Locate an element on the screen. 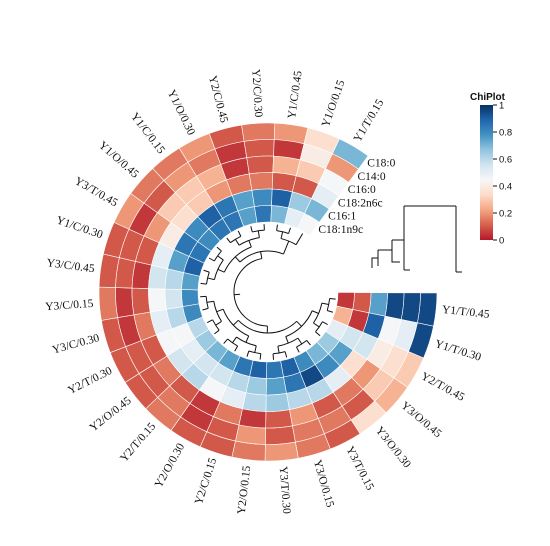 This screenshot has height=546, width=550. sample-label: Y3/C/0.15 is located at coordinates (69, 305).